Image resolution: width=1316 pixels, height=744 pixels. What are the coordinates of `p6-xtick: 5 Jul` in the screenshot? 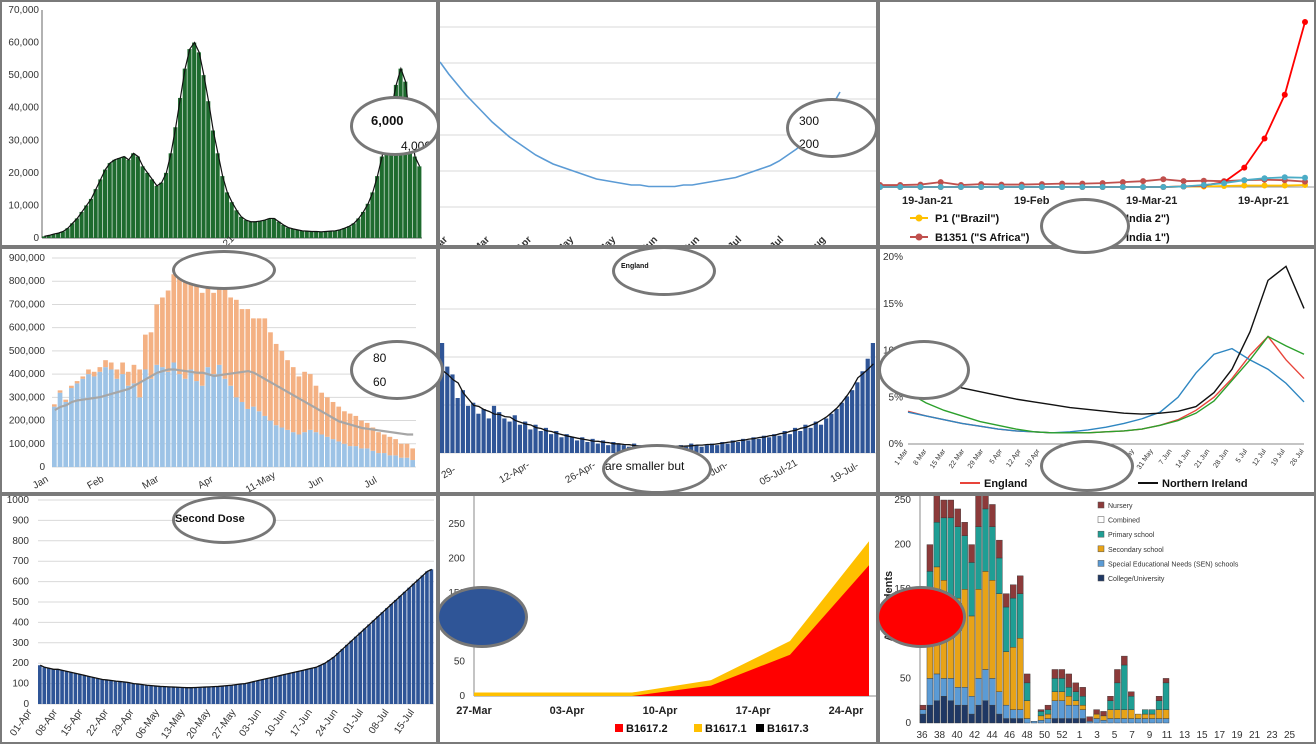 It's located at (1242, 456).